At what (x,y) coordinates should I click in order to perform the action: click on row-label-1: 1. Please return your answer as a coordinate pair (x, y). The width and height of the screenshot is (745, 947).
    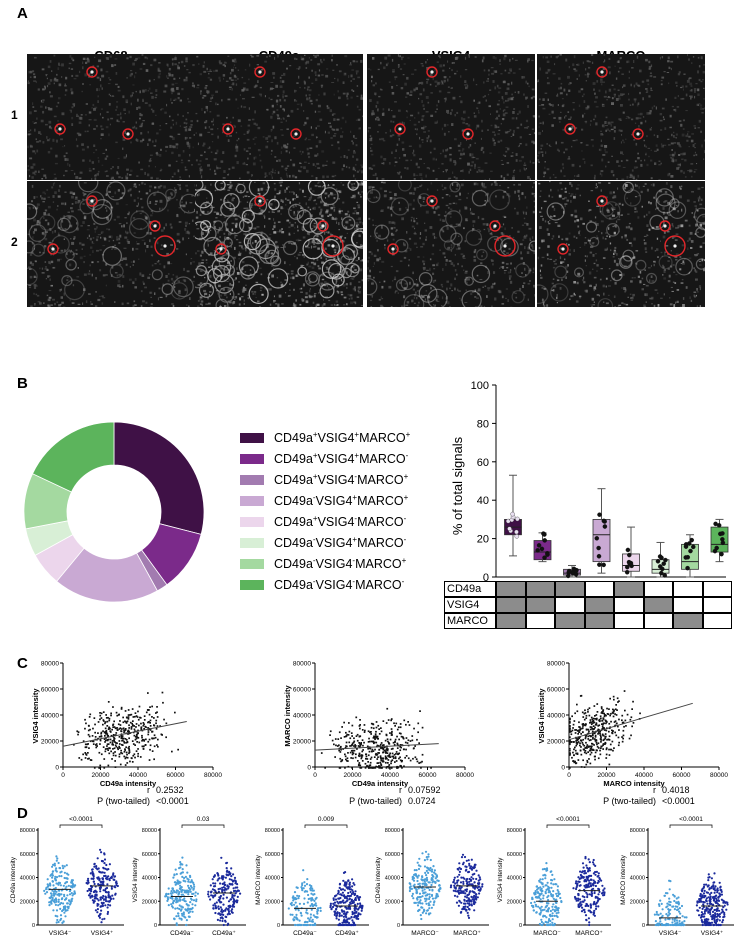
    Looking at the image, I should click on (14, 115).